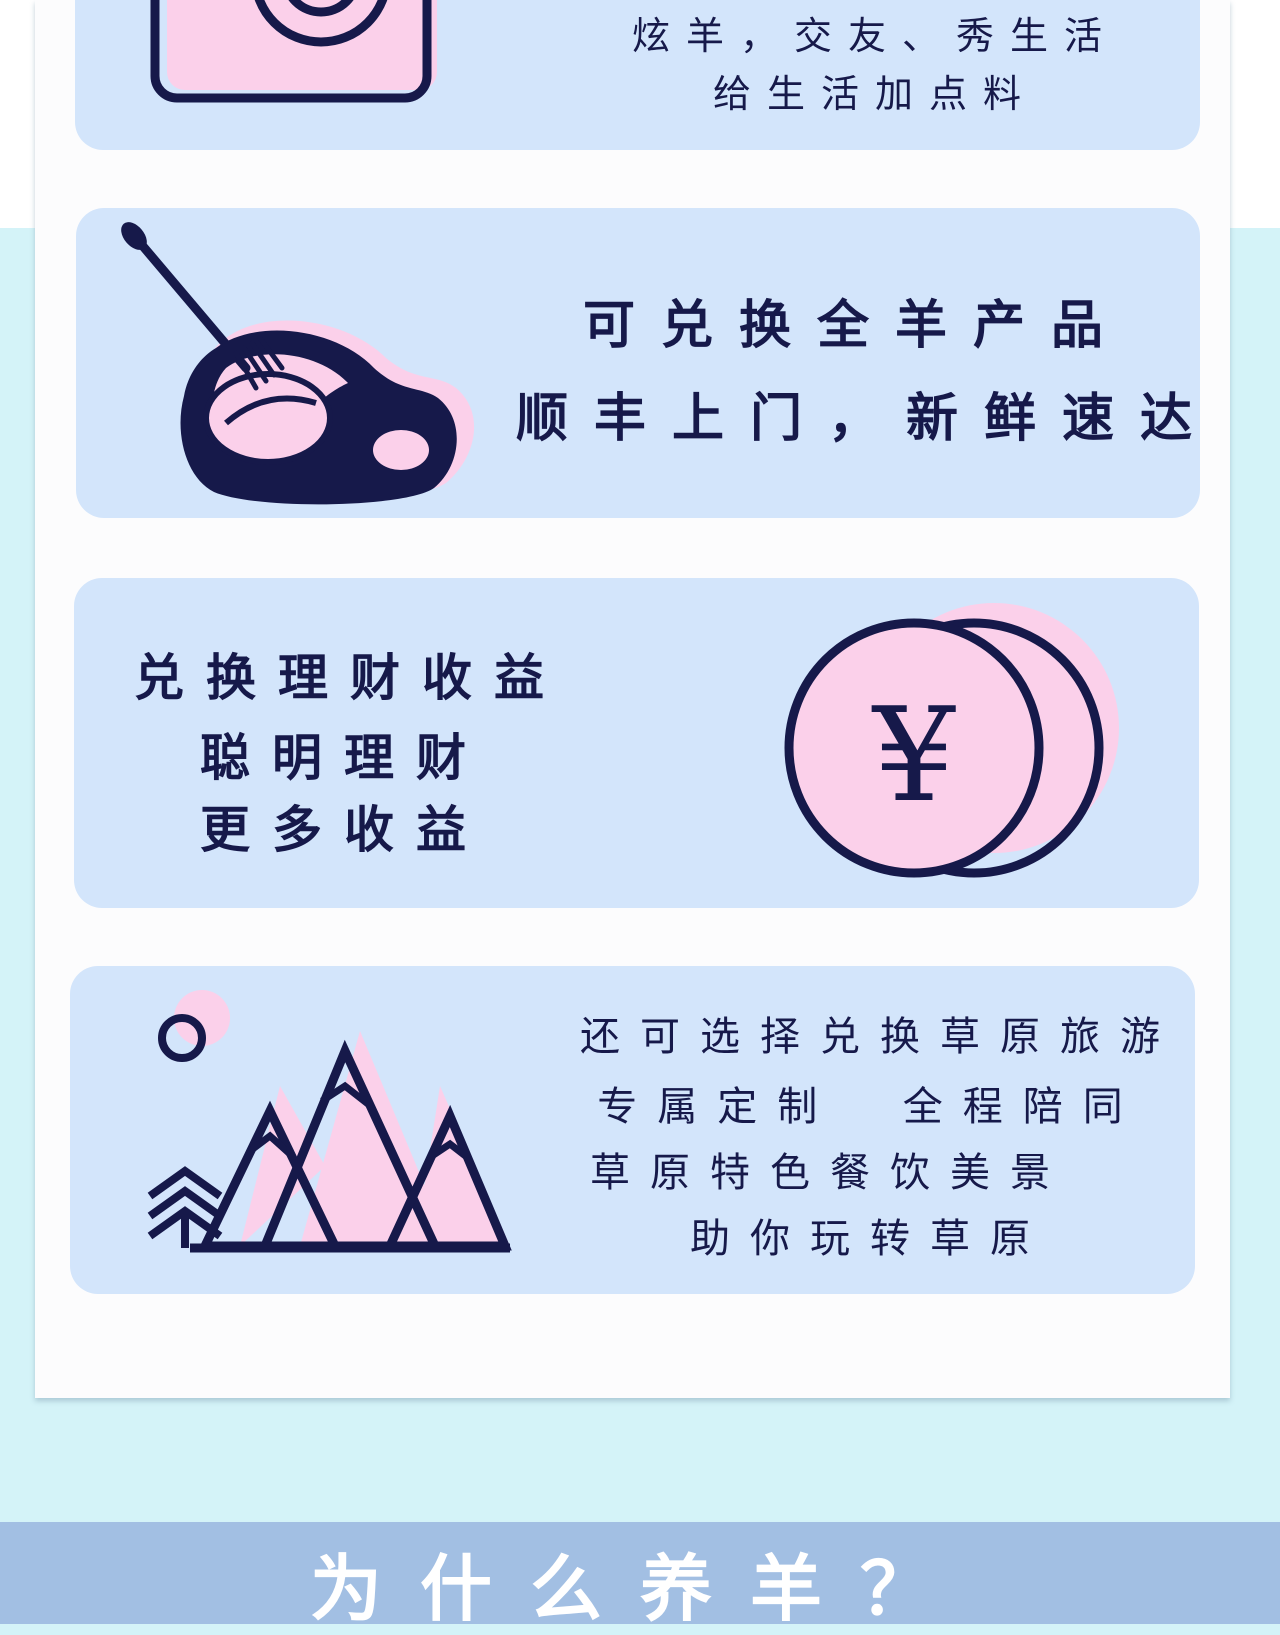 The width and height of the screenshot is (1280, 1635). Describe the element at coordinates (637, 75) in the screenshot. I see `social-card: 炫羊，交友、秀生活 给生活加点料` at that location.